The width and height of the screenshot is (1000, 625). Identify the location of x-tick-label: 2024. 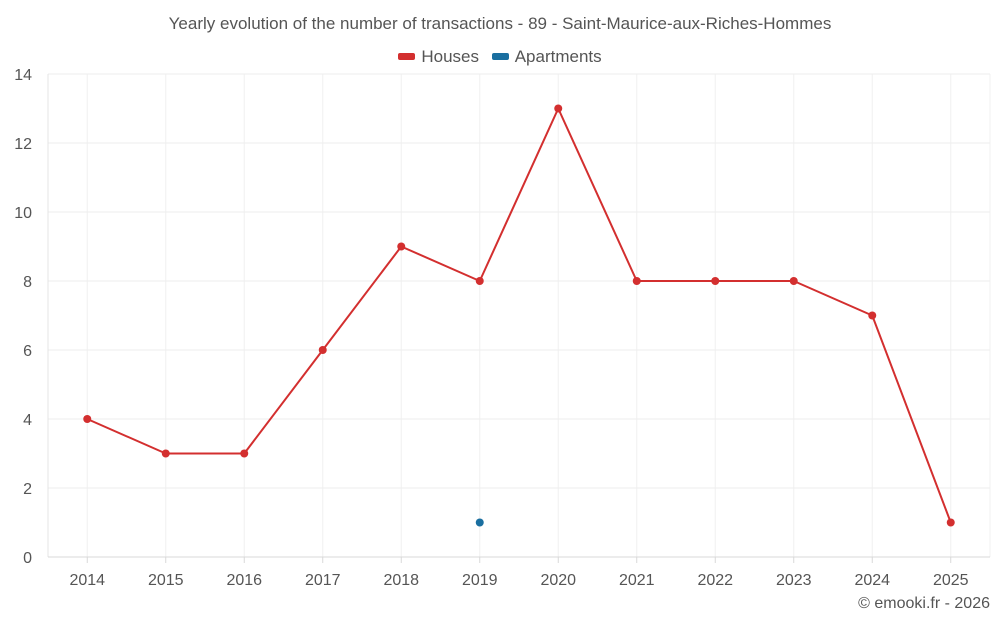
(872, 580).